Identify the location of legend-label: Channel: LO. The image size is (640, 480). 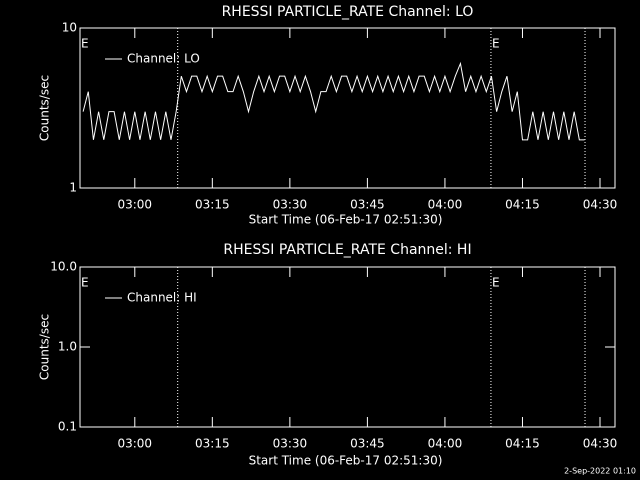
(163, 59).